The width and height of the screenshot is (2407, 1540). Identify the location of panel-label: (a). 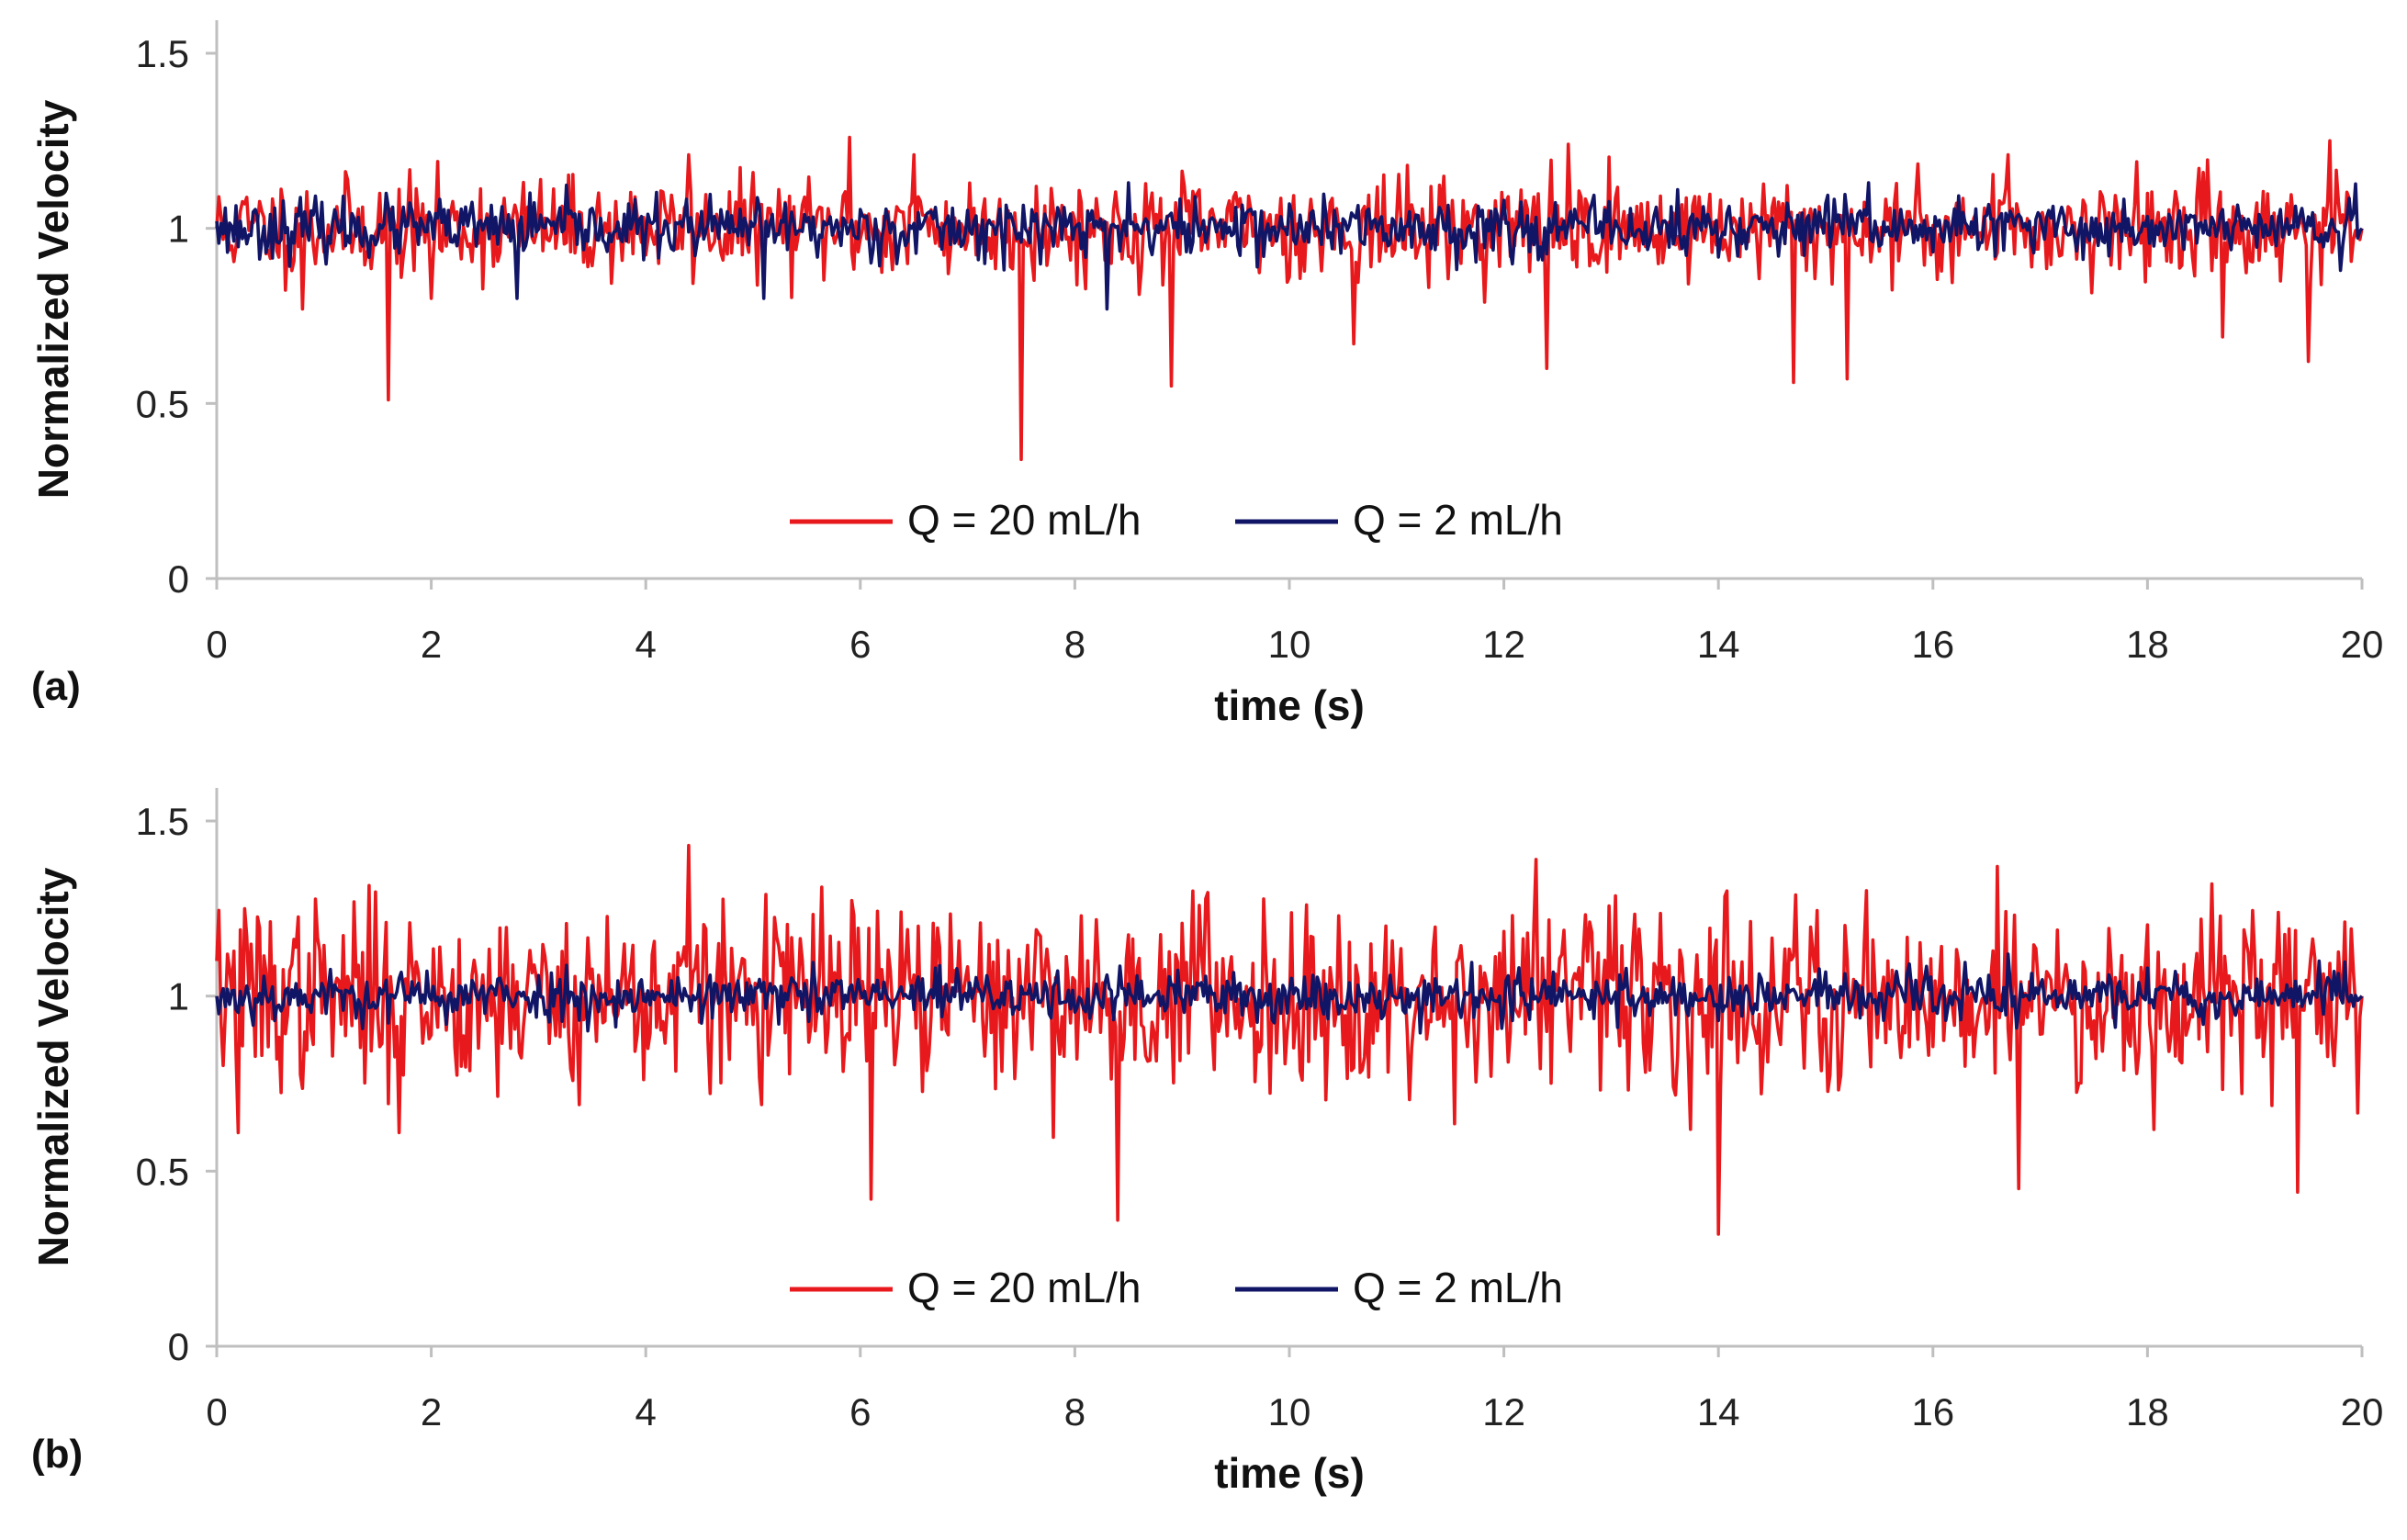
(56, 686).